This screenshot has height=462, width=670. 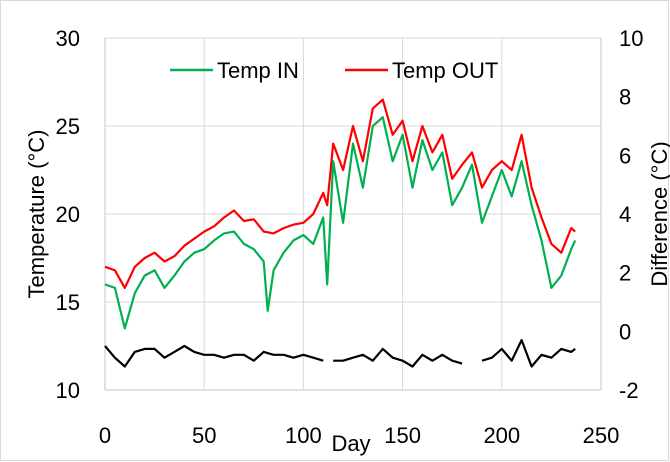 What do you see at coordinates (68, 38) in the screenshot?
I see `y-tick-label-30: 30` at bounding box center [68, 38].